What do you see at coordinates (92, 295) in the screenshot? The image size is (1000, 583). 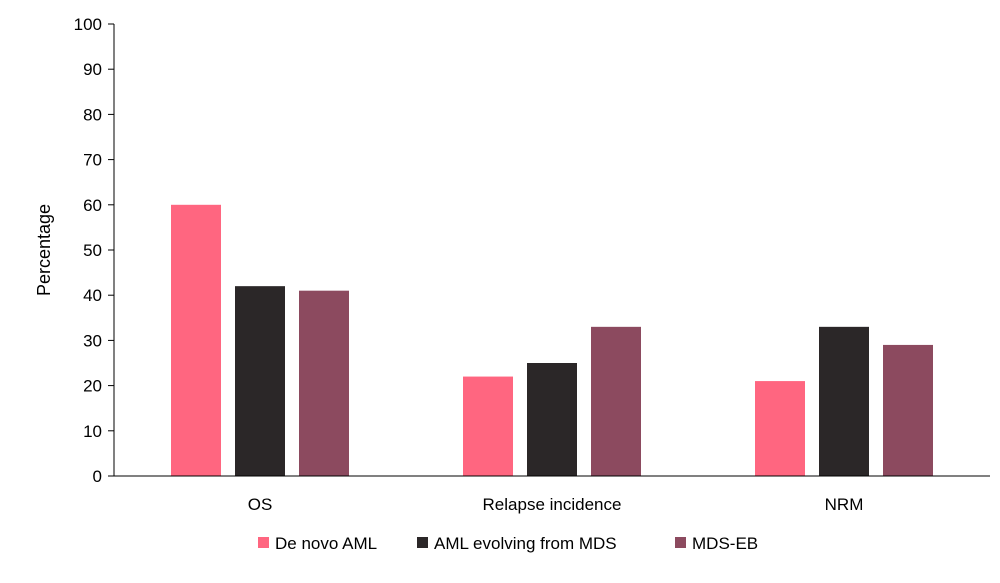 I see `y-tick-label: 40` at bounding box center [92, 295].